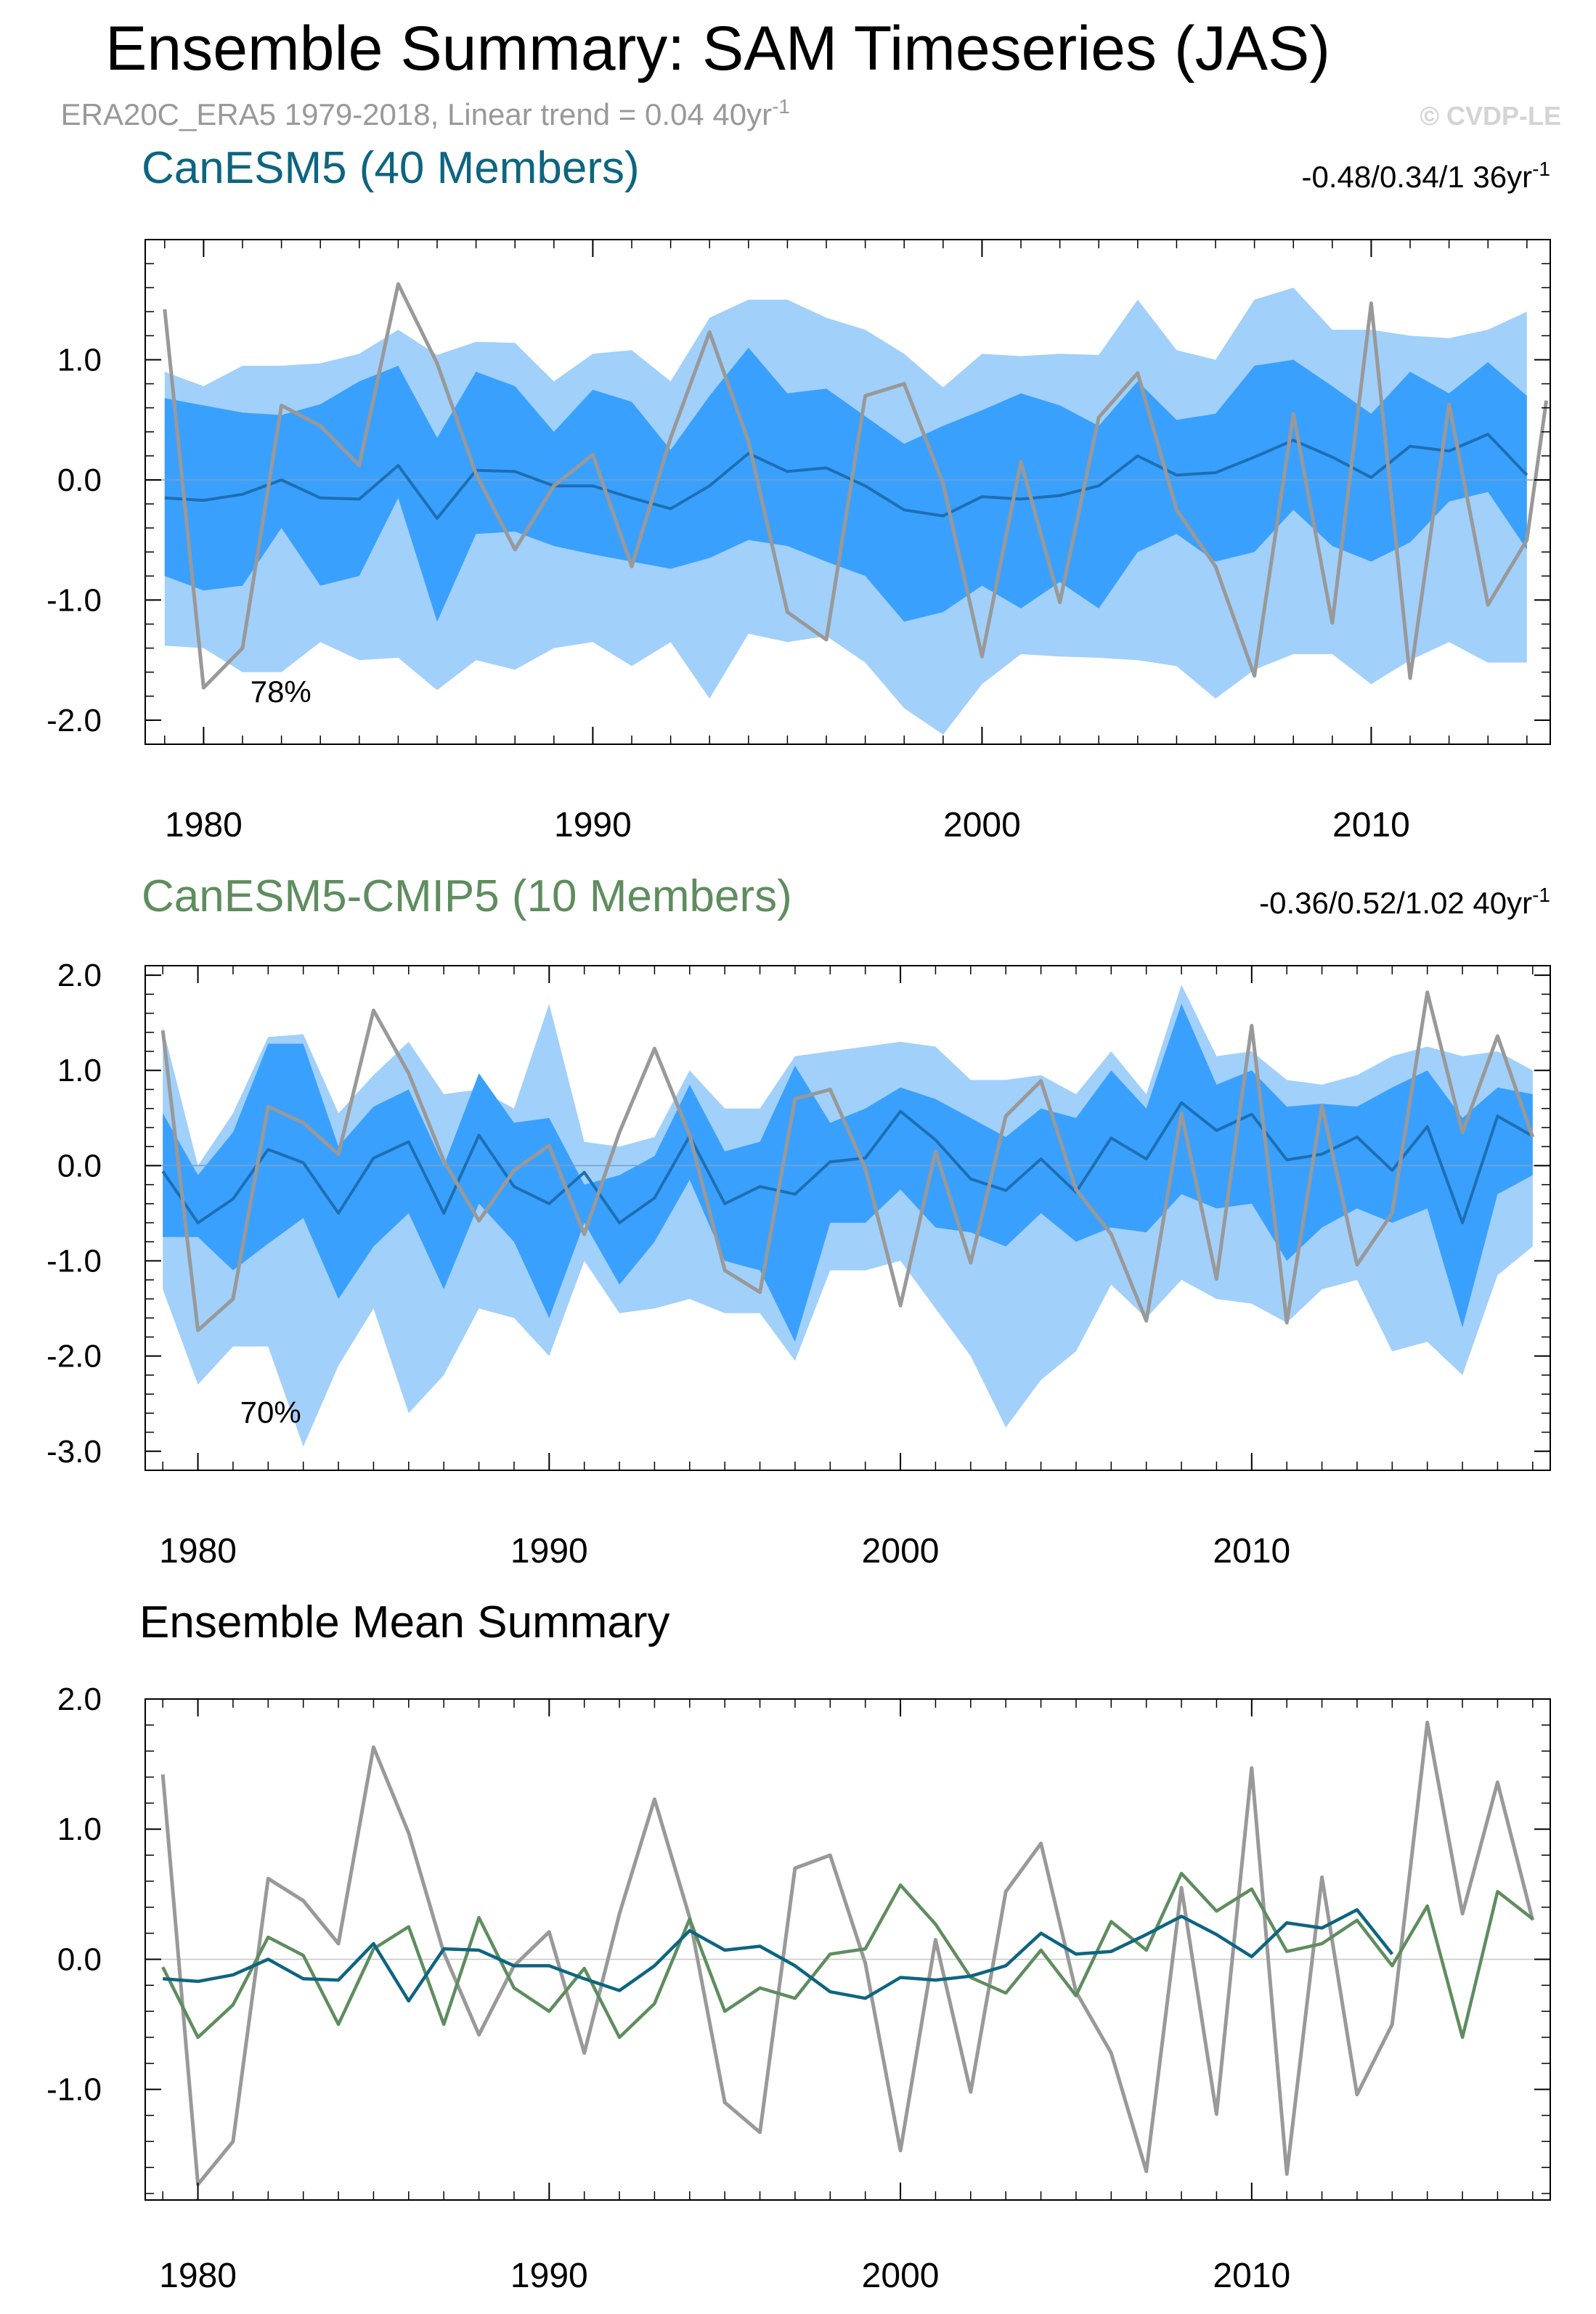  I want to click on subtitle-sup: -1, so click(781, 106).